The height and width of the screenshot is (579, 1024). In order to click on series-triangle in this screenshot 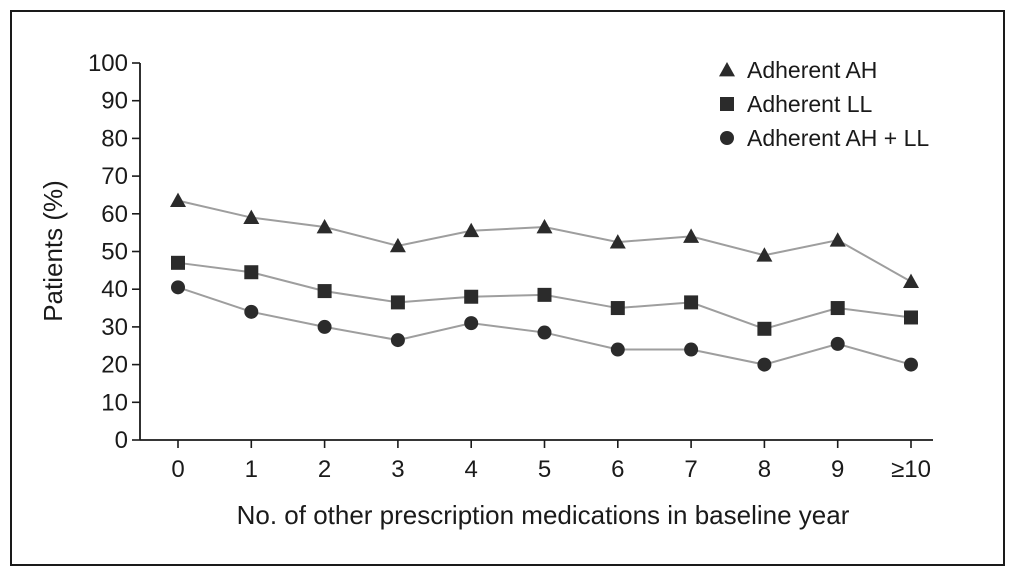, I will do `click(544, 240)`.